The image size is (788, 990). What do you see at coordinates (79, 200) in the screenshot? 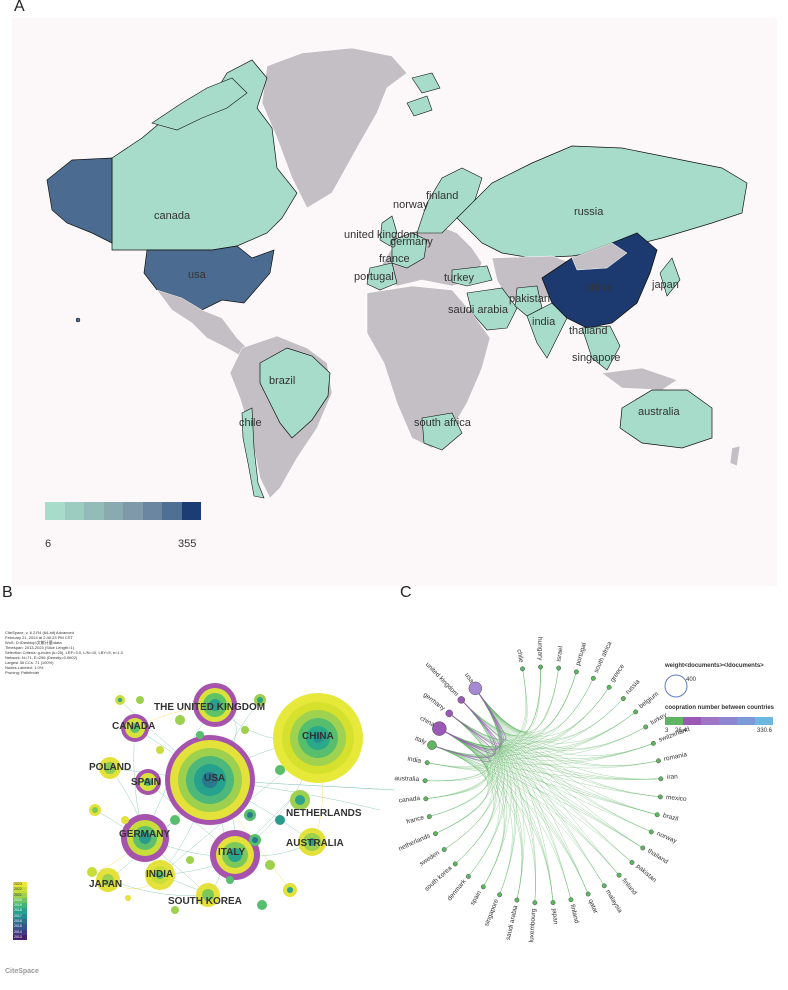
I see `alaska-shape` at bounding box center [79, 200].